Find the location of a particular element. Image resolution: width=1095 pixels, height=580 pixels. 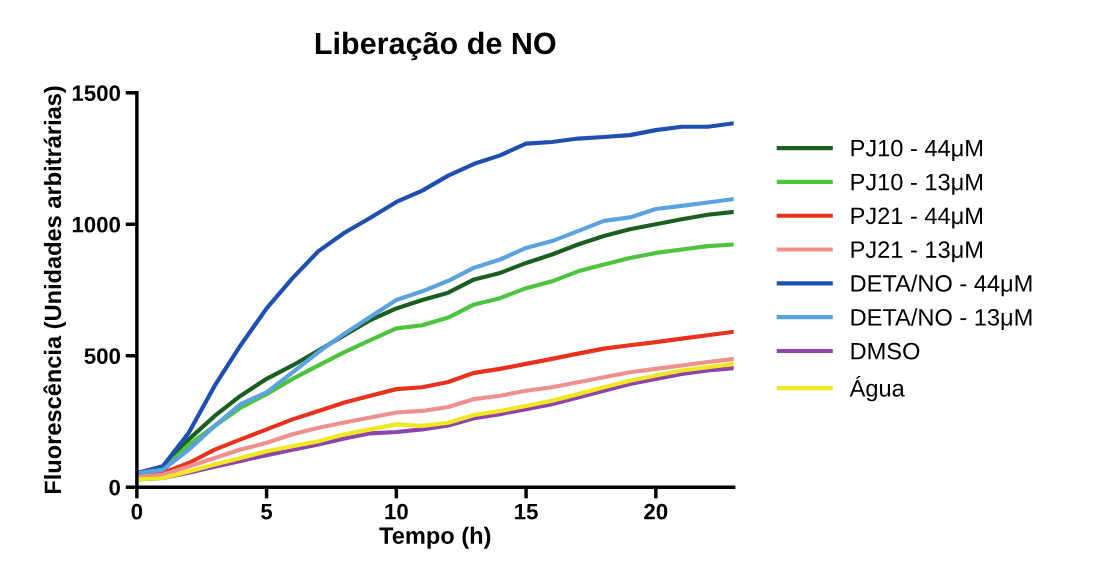

x-tick-label: 0 is located at coordinates (137, 511).